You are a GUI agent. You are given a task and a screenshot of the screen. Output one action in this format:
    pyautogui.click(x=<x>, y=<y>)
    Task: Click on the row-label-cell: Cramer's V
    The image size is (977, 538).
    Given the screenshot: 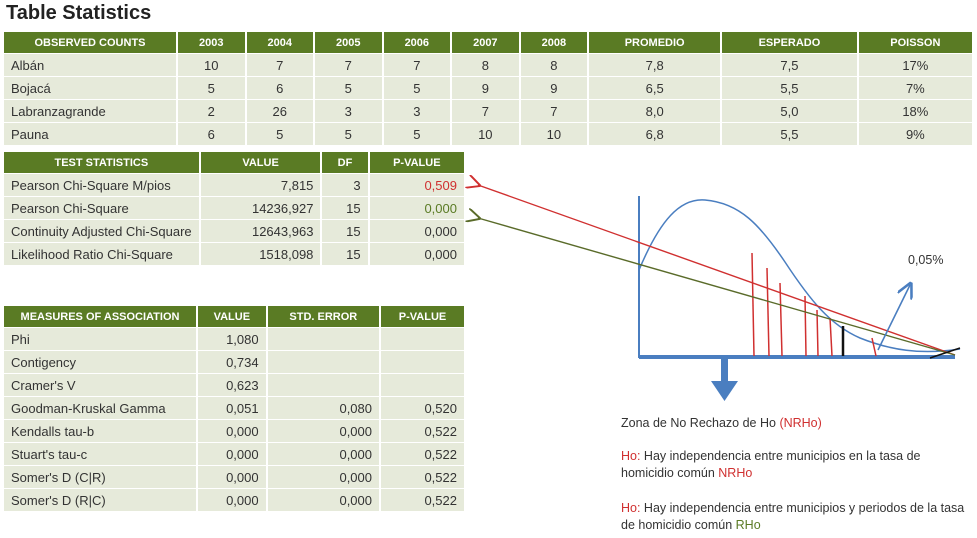 What is the action you would take?
    pyautogui.click(x=100, y=385)
    